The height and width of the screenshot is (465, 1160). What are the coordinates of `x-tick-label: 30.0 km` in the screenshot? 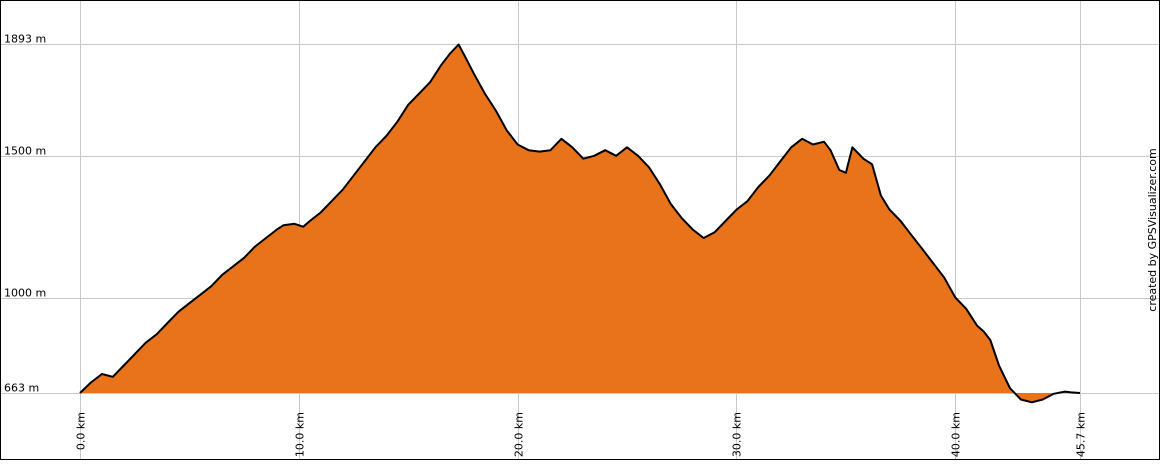 It's located at (737, 434).